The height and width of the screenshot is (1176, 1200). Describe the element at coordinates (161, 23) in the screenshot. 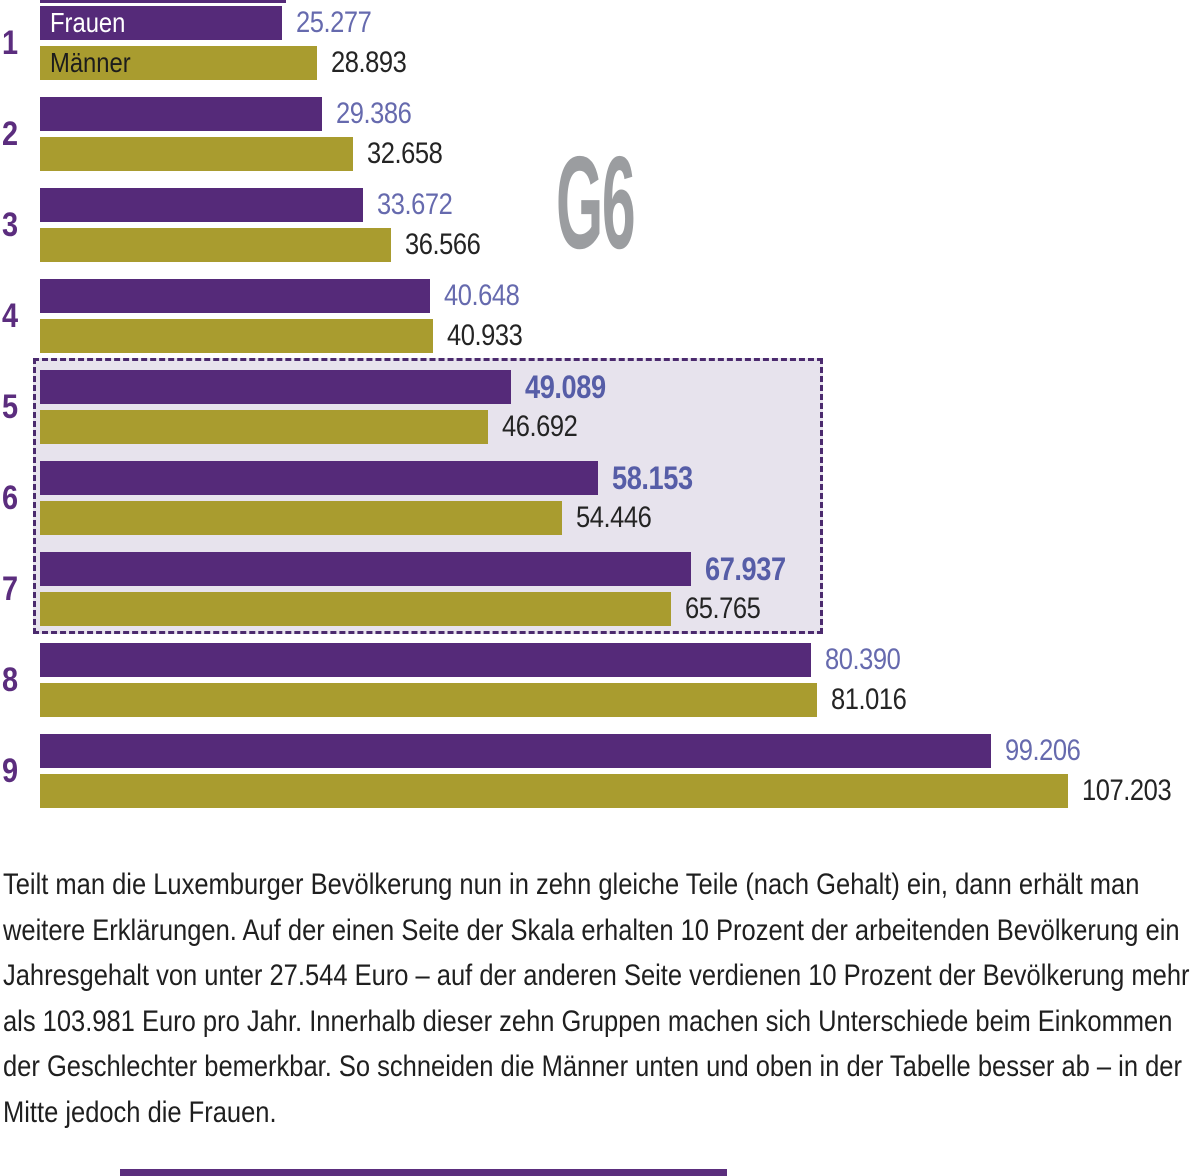

I see `frauen-bar: Frauen` at that location.